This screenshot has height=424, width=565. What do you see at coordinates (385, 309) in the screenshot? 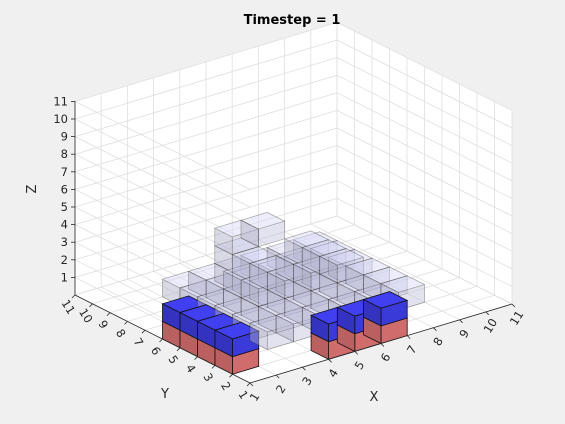
I see `voxel-blue` at bounding box center [385, 309].